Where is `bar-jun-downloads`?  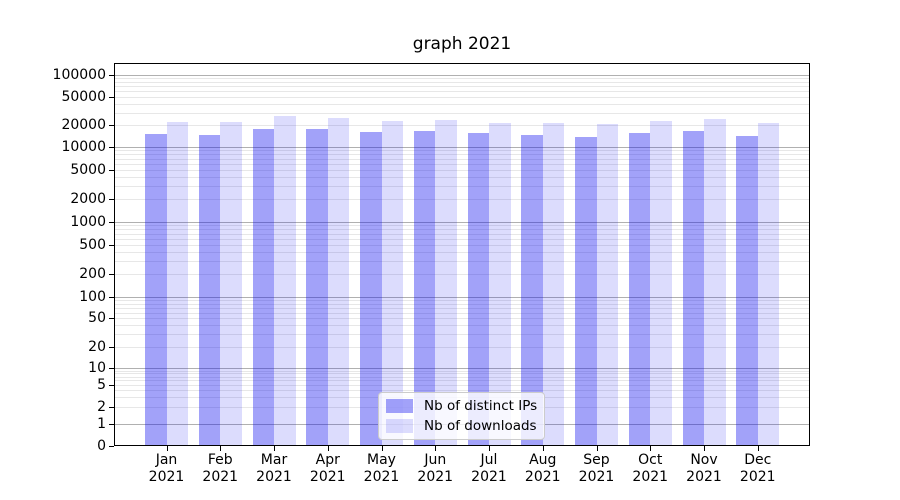
bar-jun-downloads is located at coordinates (446, 282).